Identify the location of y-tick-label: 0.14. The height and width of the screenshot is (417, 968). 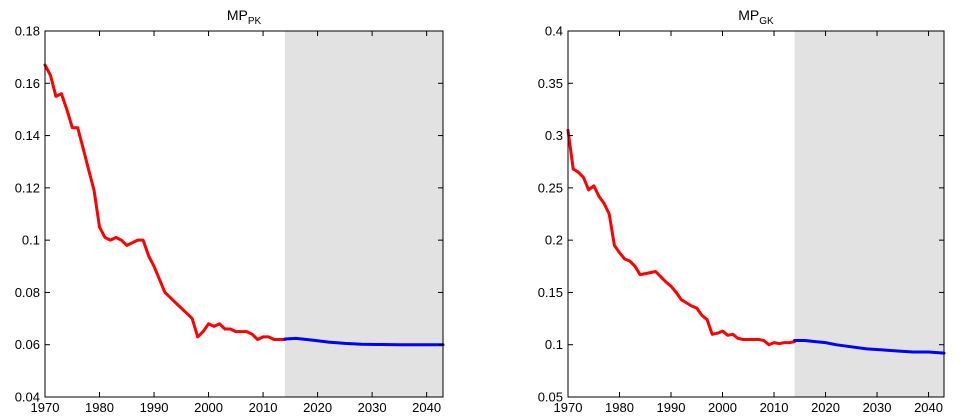
(27, 135).